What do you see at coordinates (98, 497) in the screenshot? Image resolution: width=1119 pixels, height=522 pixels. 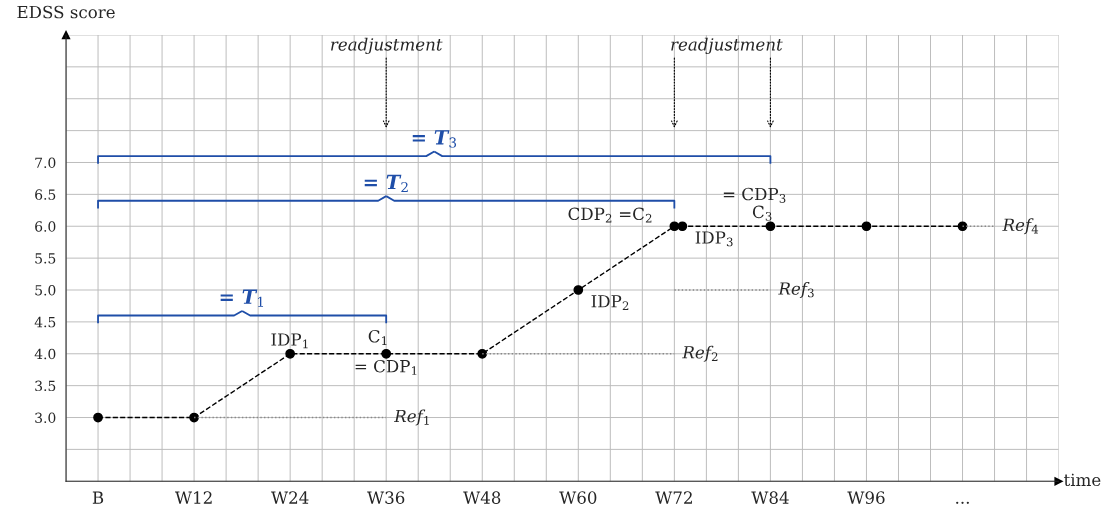 I see `x-tick-label: B` at bounding box center [98, 497].